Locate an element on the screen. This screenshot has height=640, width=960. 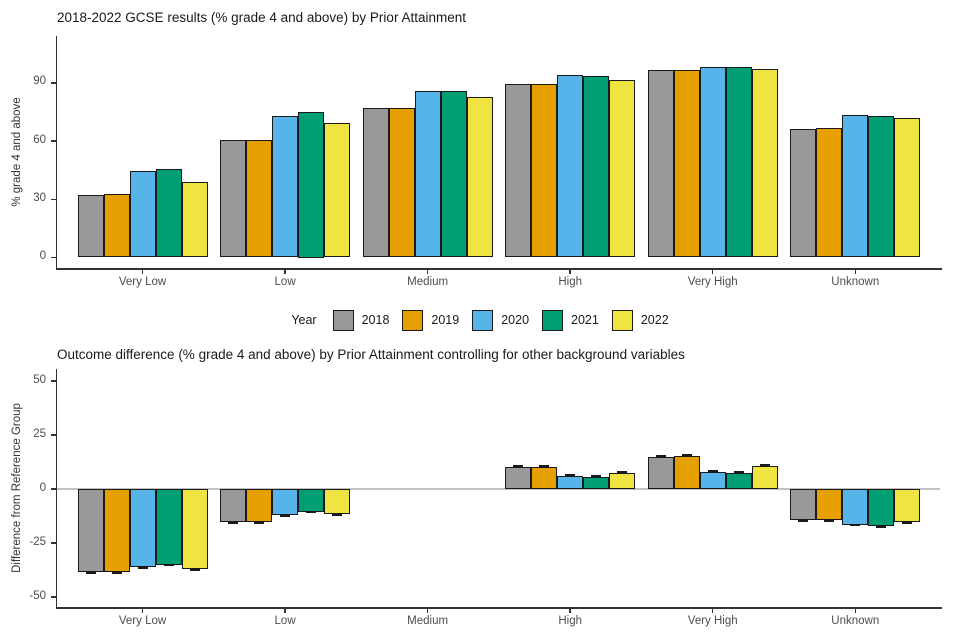
bar-2019-high is located at coordinates (544, 170).